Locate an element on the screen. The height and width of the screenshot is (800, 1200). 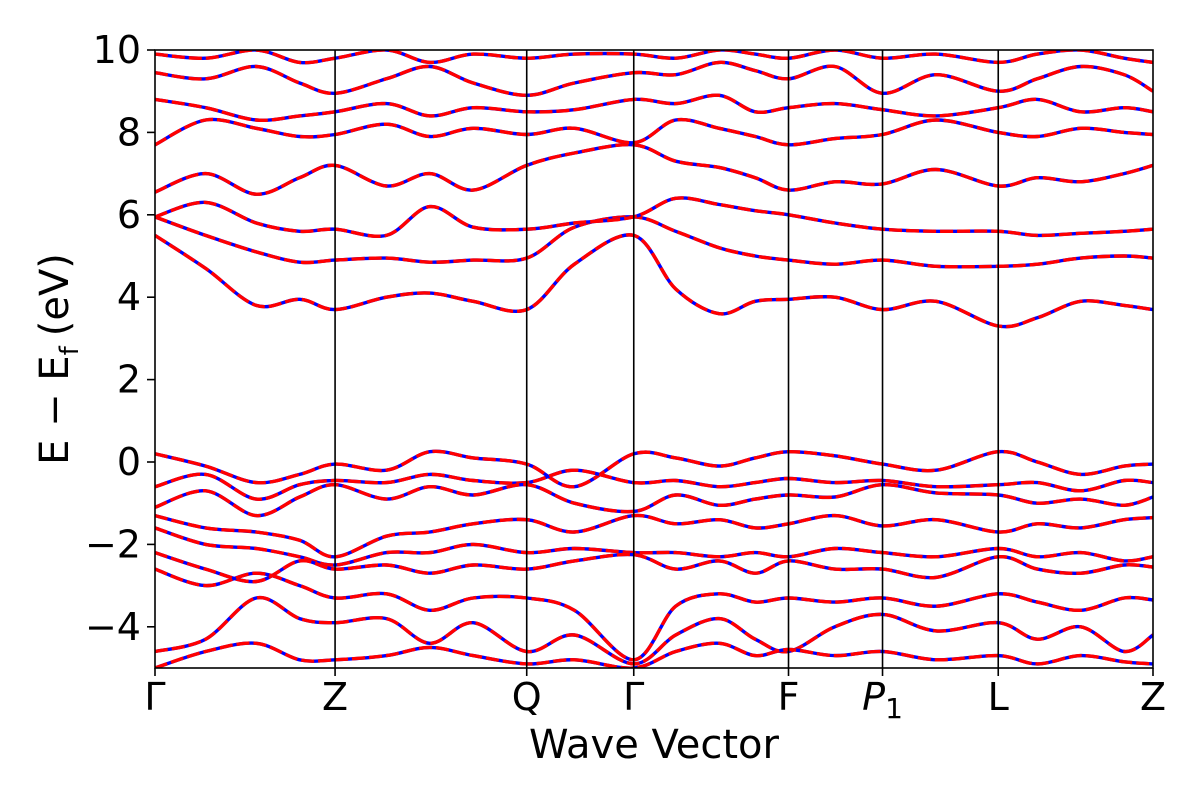
band-2-red-dashed-line is located at coordinates (654, 217).